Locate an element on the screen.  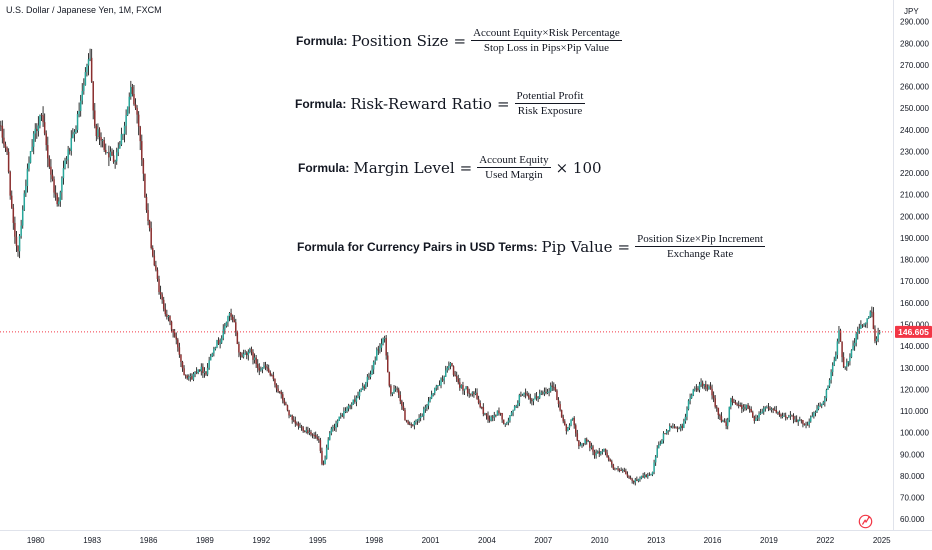
formula-denominator: Used Margin is located at coordinates (514, 175).